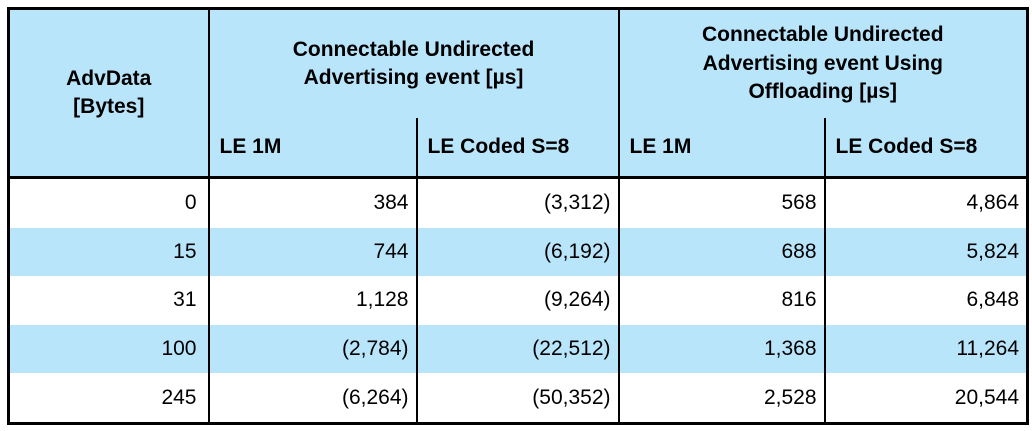 The width and height of the screenshot is (1032, 431). I want to click on cell-advdata: 15, so click(108, 252).